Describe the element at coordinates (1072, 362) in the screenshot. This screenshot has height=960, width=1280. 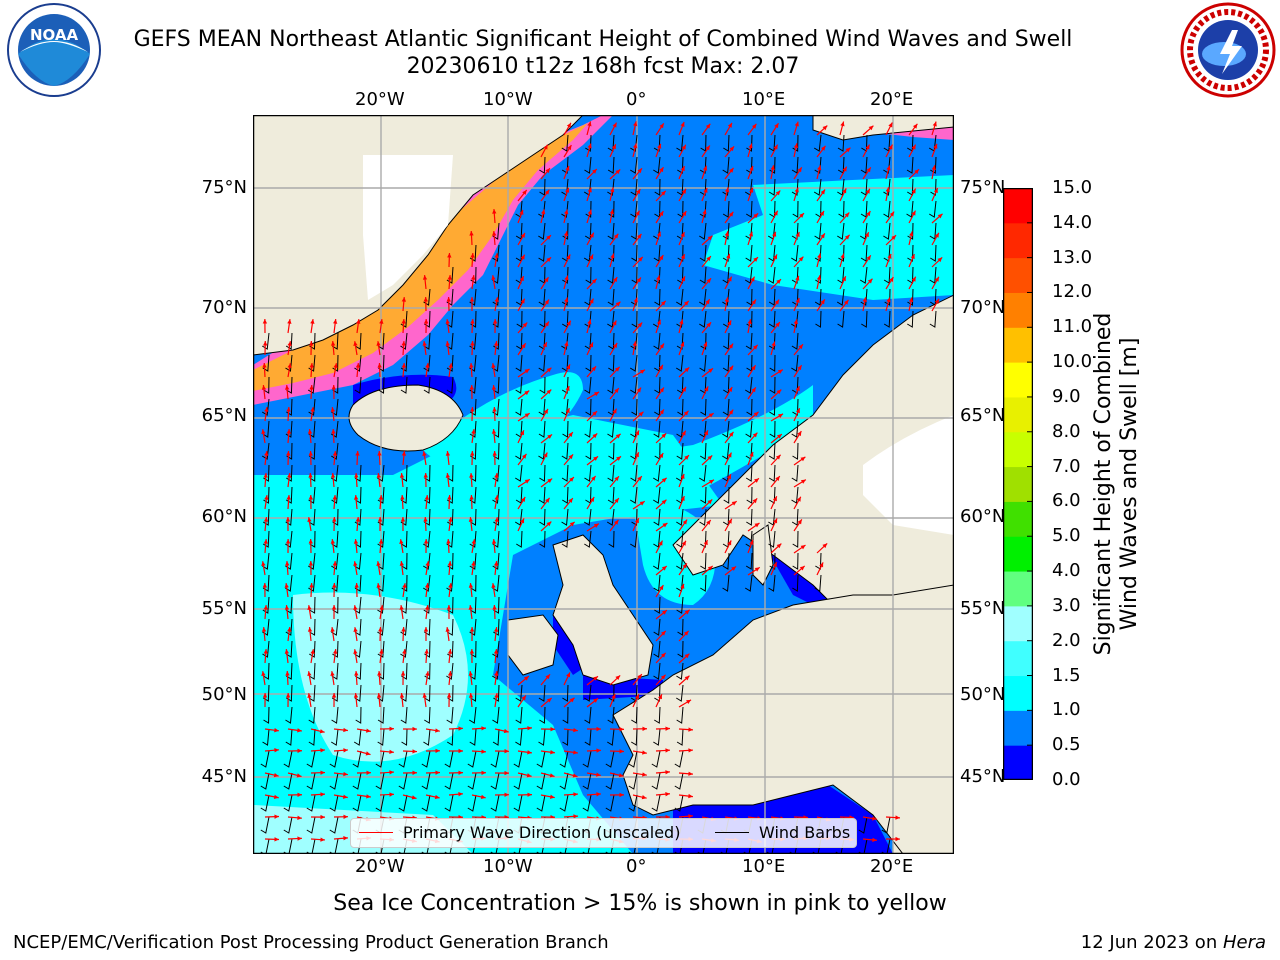
I see `colorbar-tick-label: 10.0` at that location.